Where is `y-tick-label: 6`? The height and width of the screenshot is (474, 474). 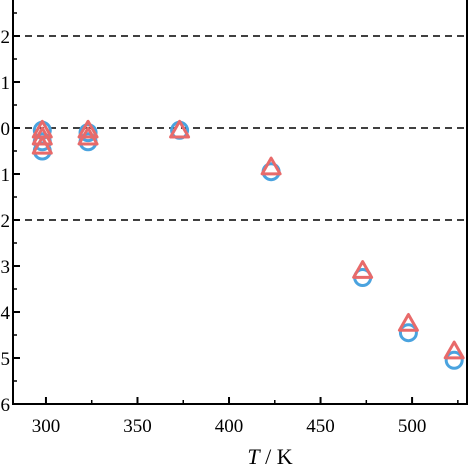 y-tick-label: 6 is located at coordinates (6, 405).